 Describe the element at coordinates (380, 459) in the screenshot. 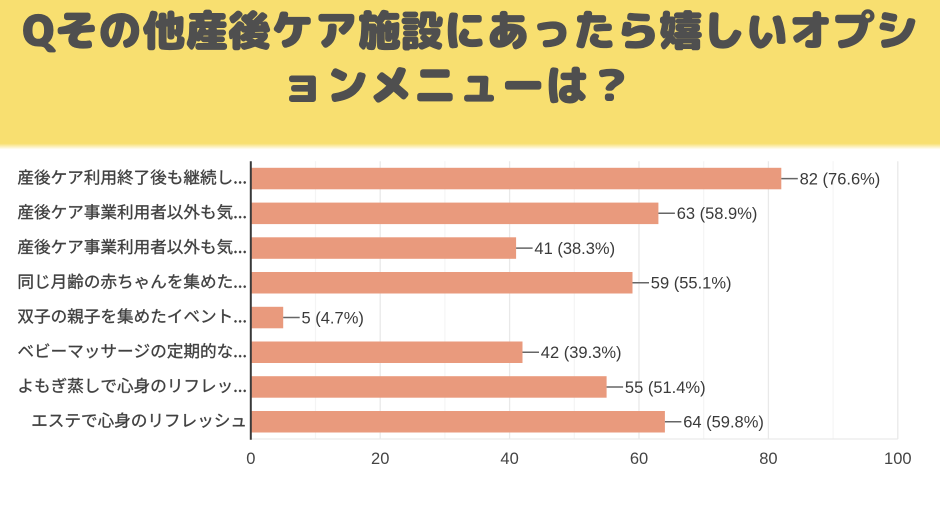

I see `svg-text: 20` at that location.